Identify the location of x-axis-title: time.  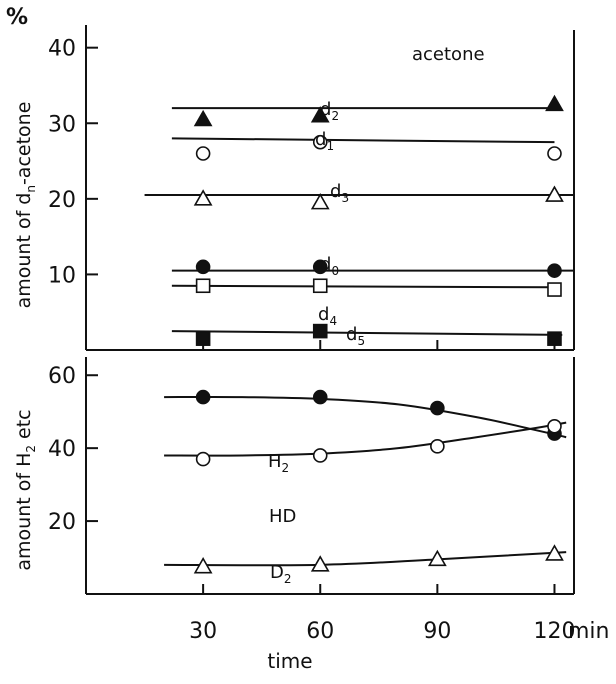
(289, 661).